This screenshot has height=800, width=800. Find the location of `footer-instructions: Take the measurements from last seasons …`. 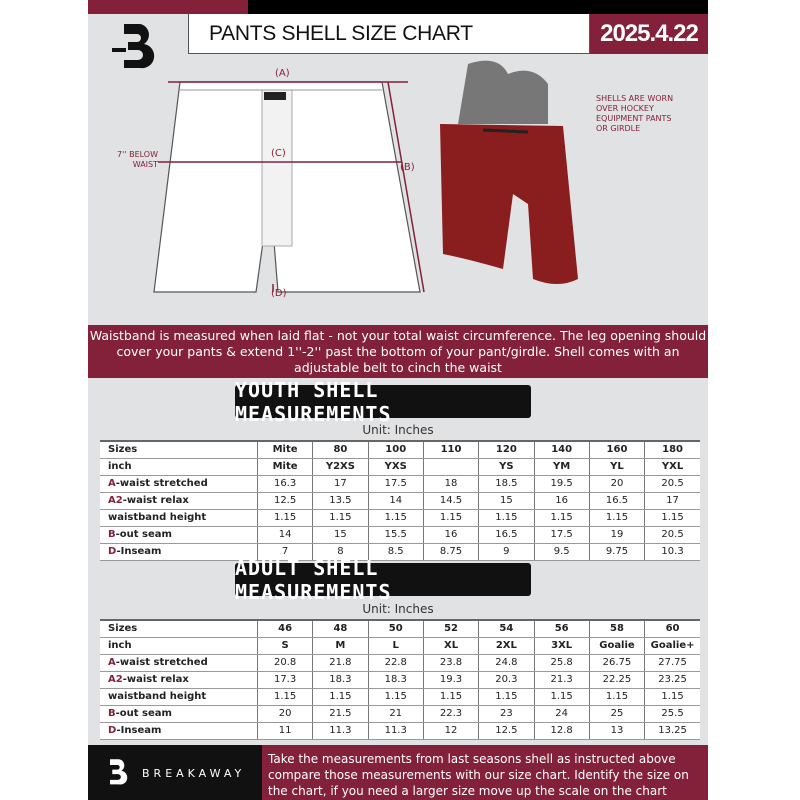

footer-instructions: Take the measurements from last seasons … is located at coordinates (485, 772).